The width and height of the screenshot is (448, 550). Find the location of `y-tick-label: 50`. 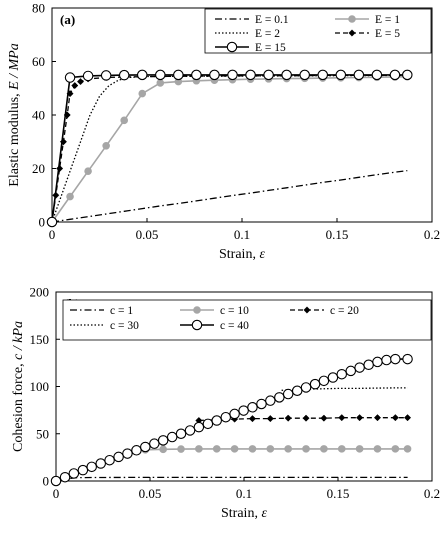

y-tick-label: 50 is located at coordinates (42, 433).